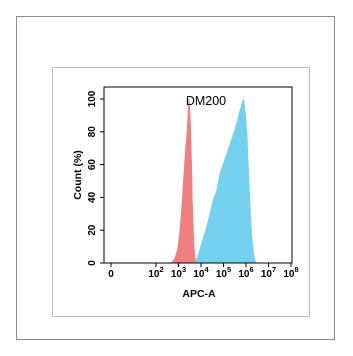 The image size is (353, 356). Describe the element at coordinates (268, 272) in the screenshot. I see `x-tick-label: 10⁷` at that location.